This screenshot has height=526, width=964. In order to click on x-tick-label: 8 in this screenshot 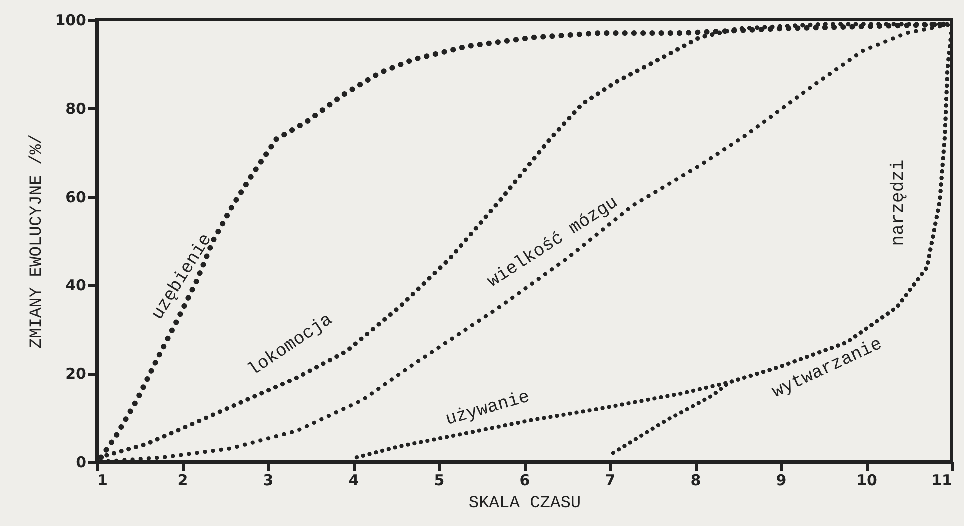, I will do `click(696, 481)`.